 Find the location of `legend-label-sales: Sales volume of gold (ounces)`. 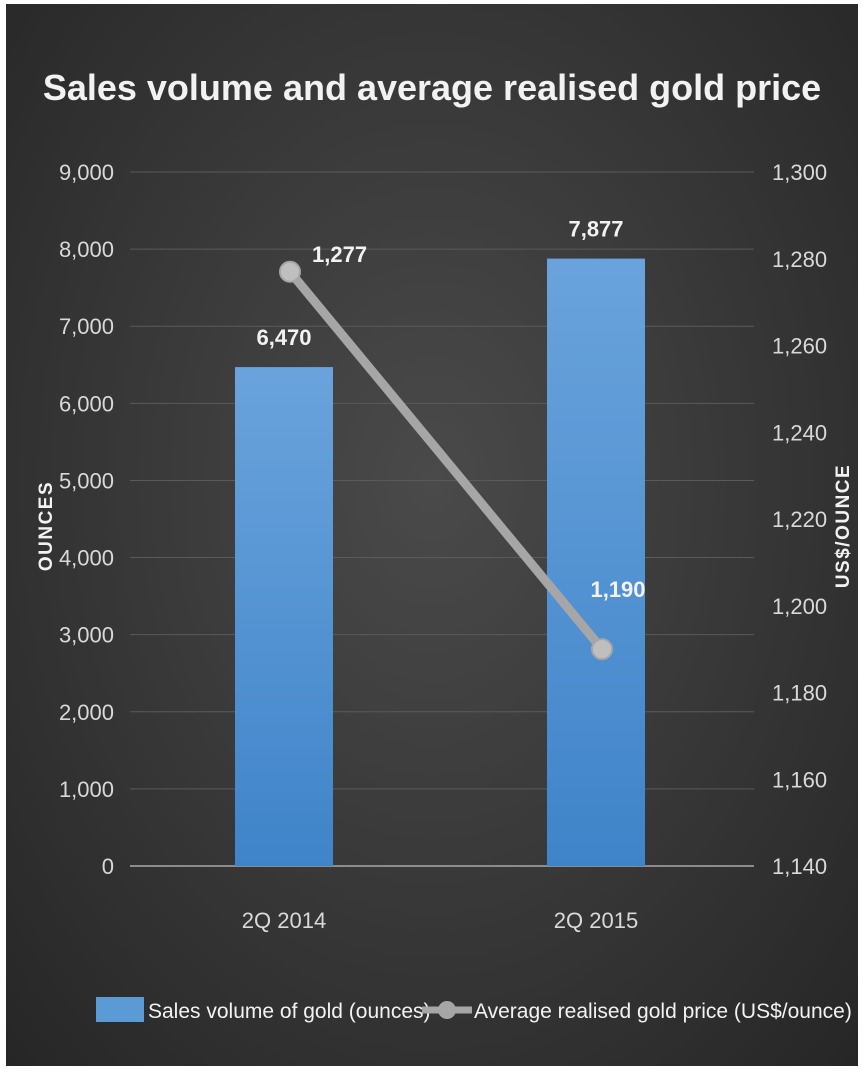

legend-label-sales: Sales volume of gold (ounces) is located at coordinates (289, 1011).